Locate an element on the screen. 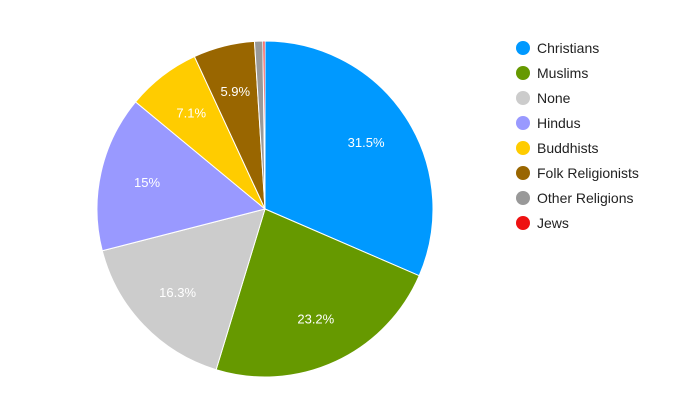  slice-none is located at coordinates (183, 289).